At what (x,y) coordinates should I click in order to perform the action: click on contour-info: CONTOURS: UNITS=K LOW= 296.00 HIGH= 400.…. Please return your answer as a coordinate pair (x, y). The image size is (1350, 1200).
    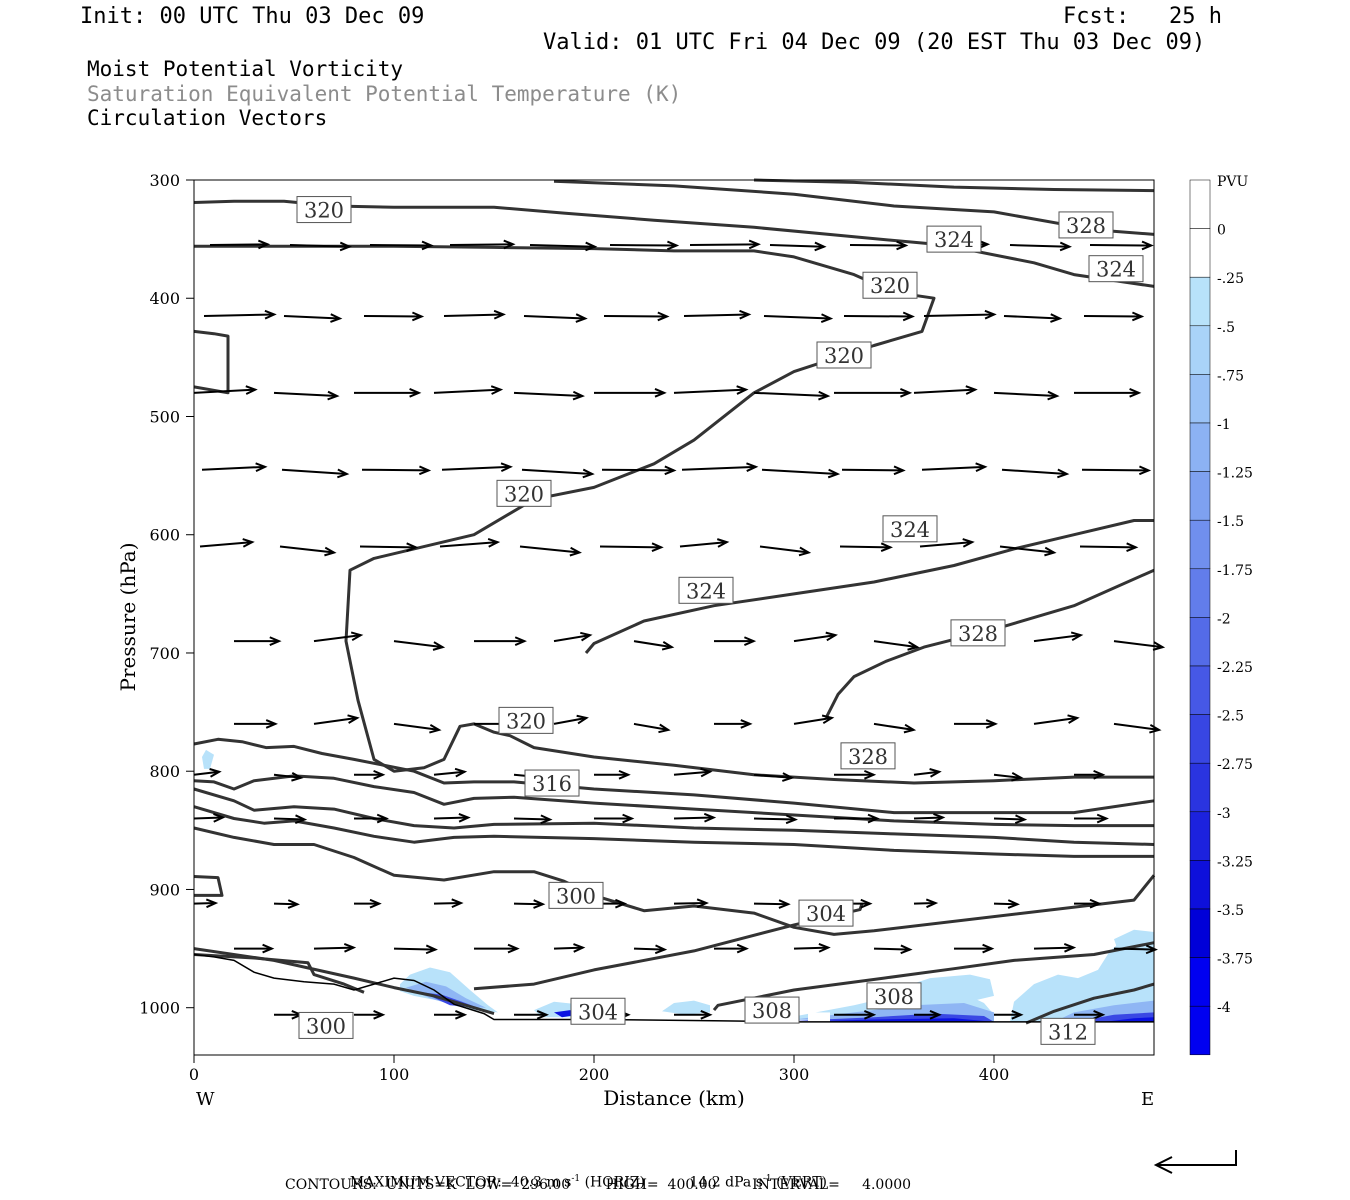
    Looking at the image, I should click on (598, 1185).